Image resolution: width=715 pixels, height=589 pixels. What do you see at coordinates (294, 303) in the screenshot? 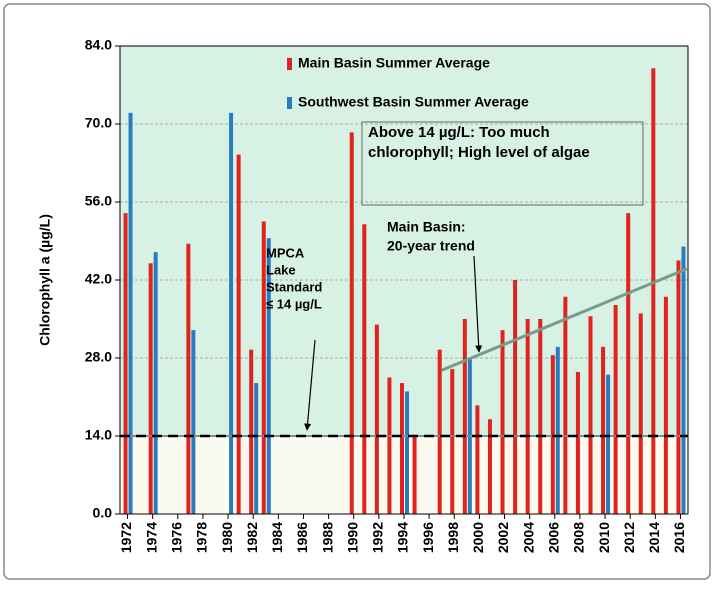
I see `standard-label: ≤ 14 µg/L` at bounding box center [294, 303].